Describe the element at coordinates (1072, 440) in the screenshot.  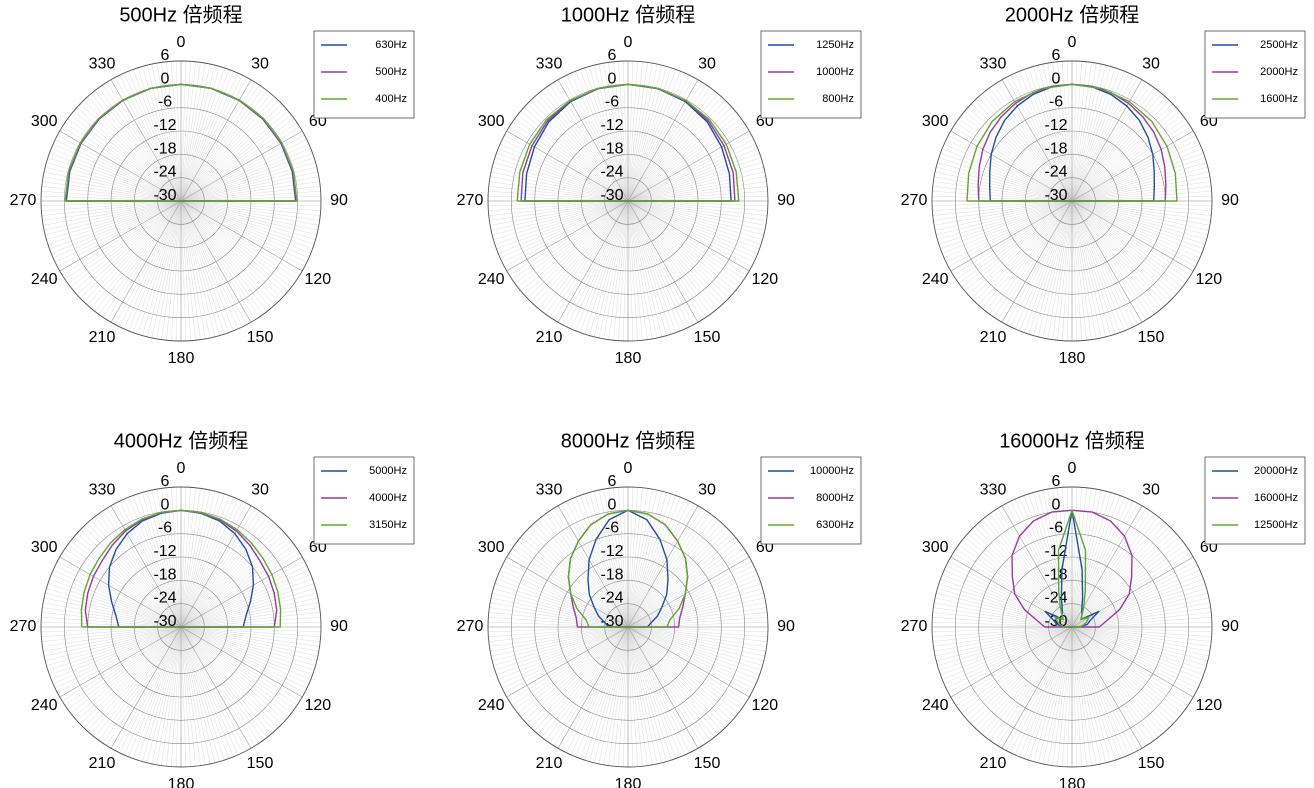
I see `chart-title: 16000Hz 倍频程` at that location.